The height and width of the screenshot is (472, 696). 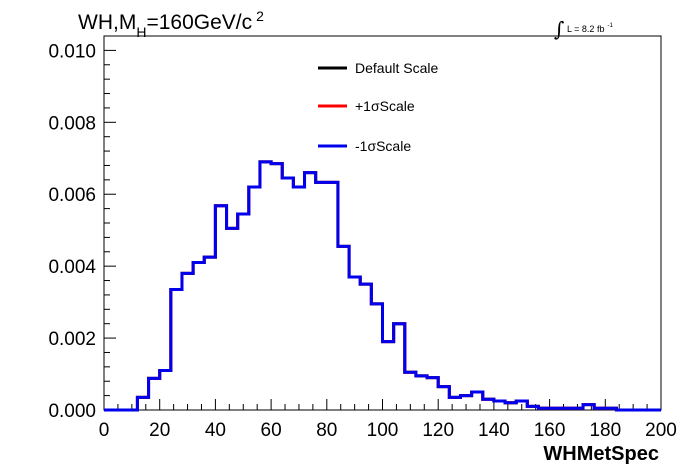 I want to click on x-tick-label: 180, so click(x=605, y=430).